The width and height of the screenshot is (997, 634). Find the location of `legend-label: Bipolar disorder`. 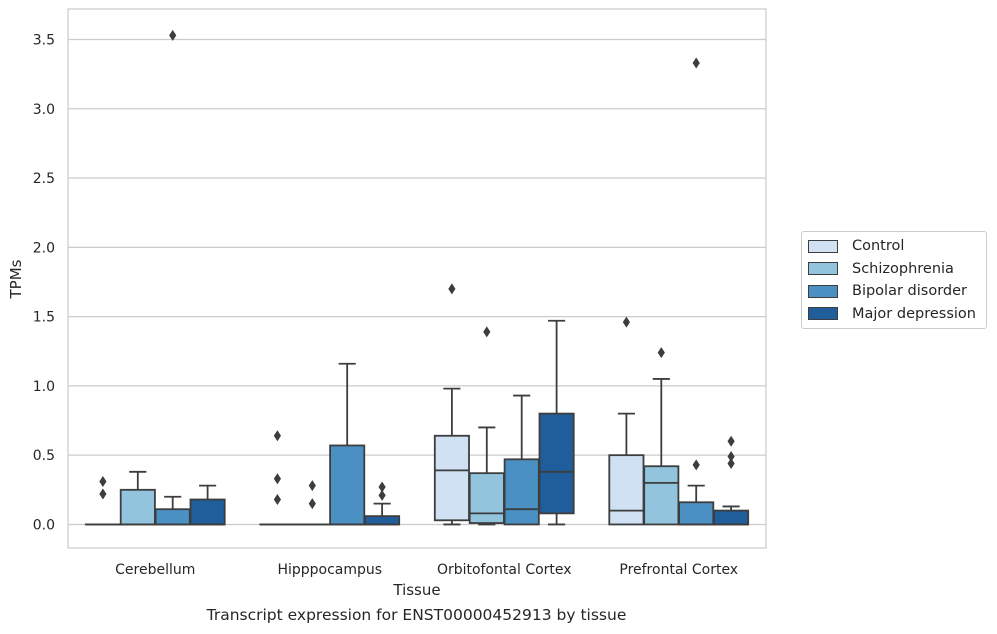

legend-label: Bipolar disorder is located at coordinates (909, 291).